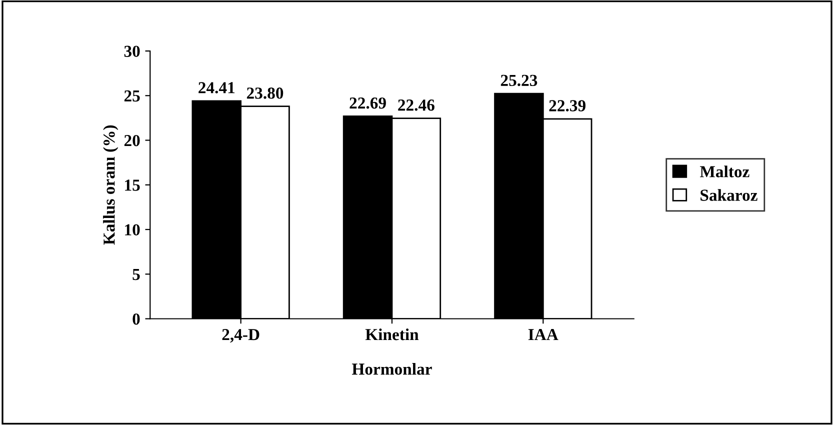 This screenshot has height=425, width=834. Describe the element at coordinates (392, 369) in the screenshot. I see `x-axis-title: Hormonlar` at that location.